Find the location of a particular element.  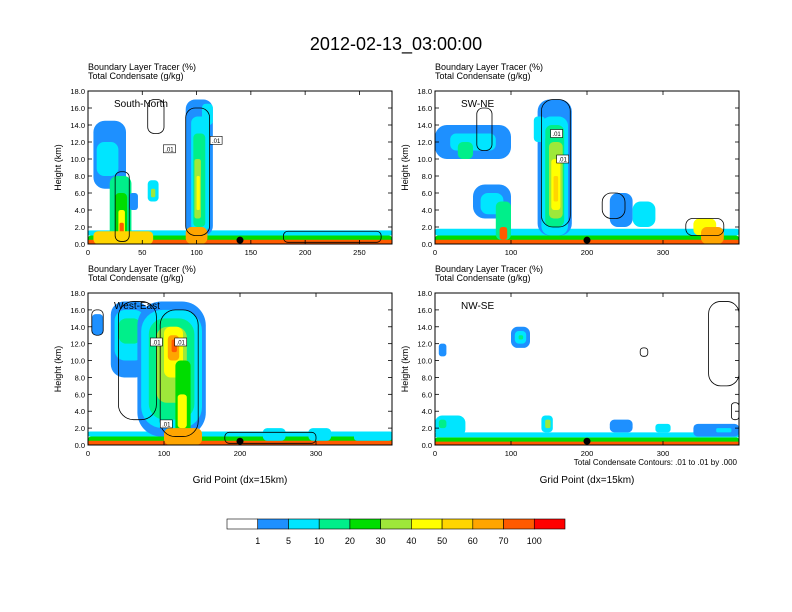

y-tick-label: 16.0 is located at coordinates (424, 310).